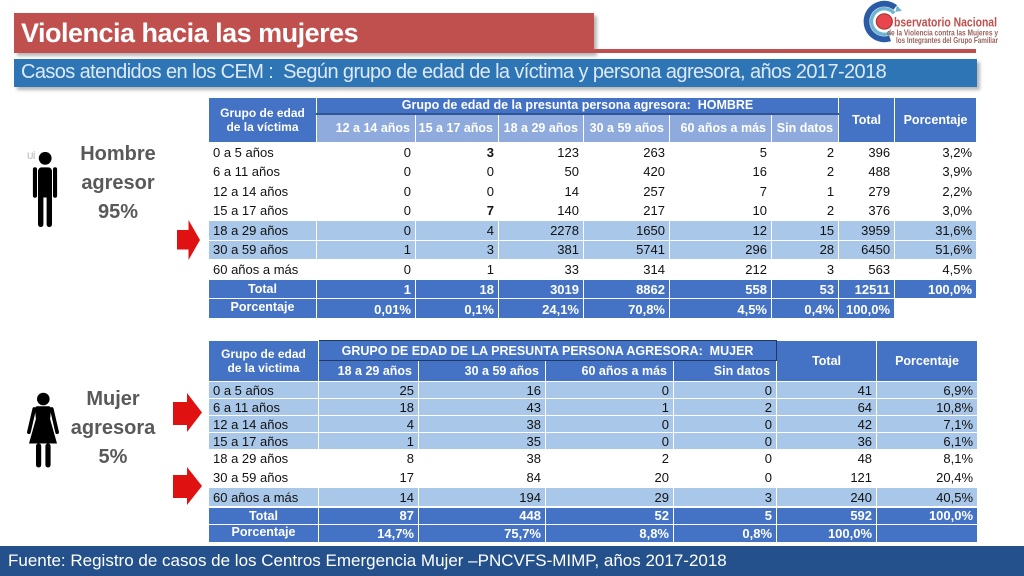 The height and width of the screenshot is (576, 1024). What do you see at coordinates (942, 33) in the screenshot?
I see `svg-text:de la Violencia contra las Muj: de la Violencia contra las Mujeres y` at bounding box center [942, 33].